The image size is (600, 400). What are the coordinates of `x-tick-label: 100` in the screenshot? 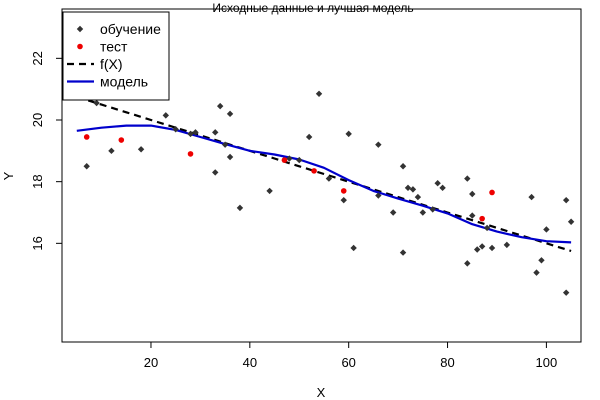 It's located at (547, 362).